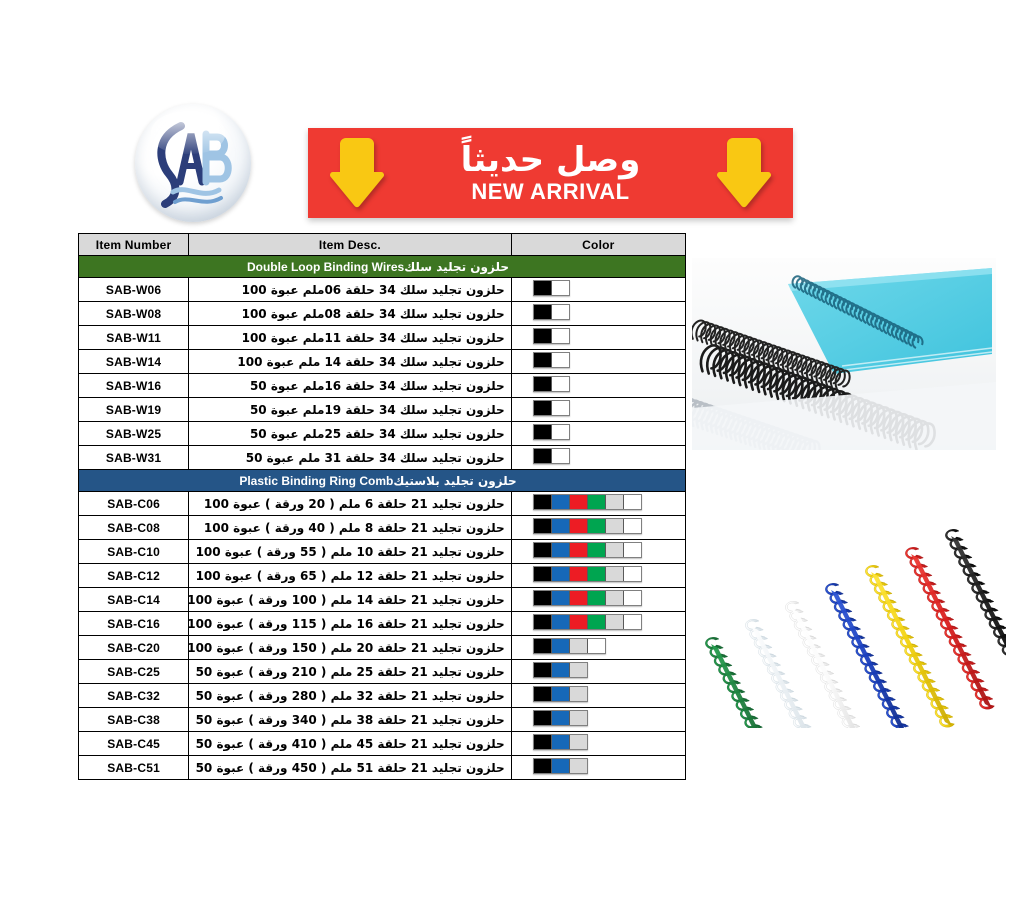  I want to click on cell-item-description: حلزون تجليد سلك 34 حلقة 11ملم عبوة 100, so click(350, 337).